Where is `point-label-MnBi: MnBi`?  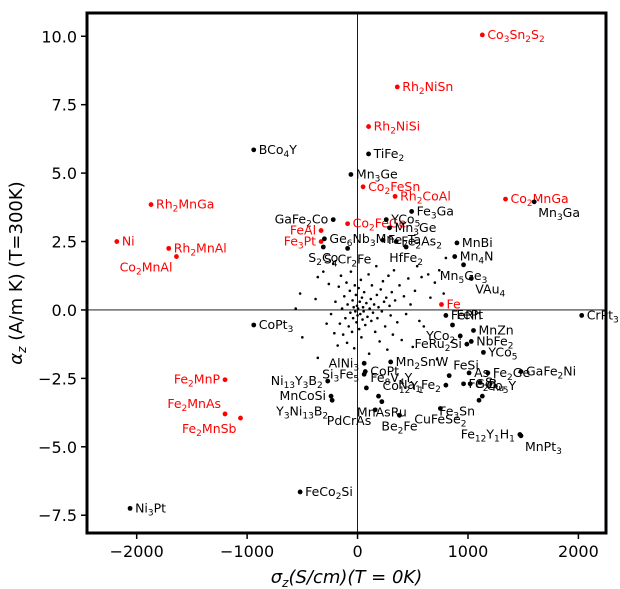 point-label-MnBi: MnBi is located at coordinates (477, 242).